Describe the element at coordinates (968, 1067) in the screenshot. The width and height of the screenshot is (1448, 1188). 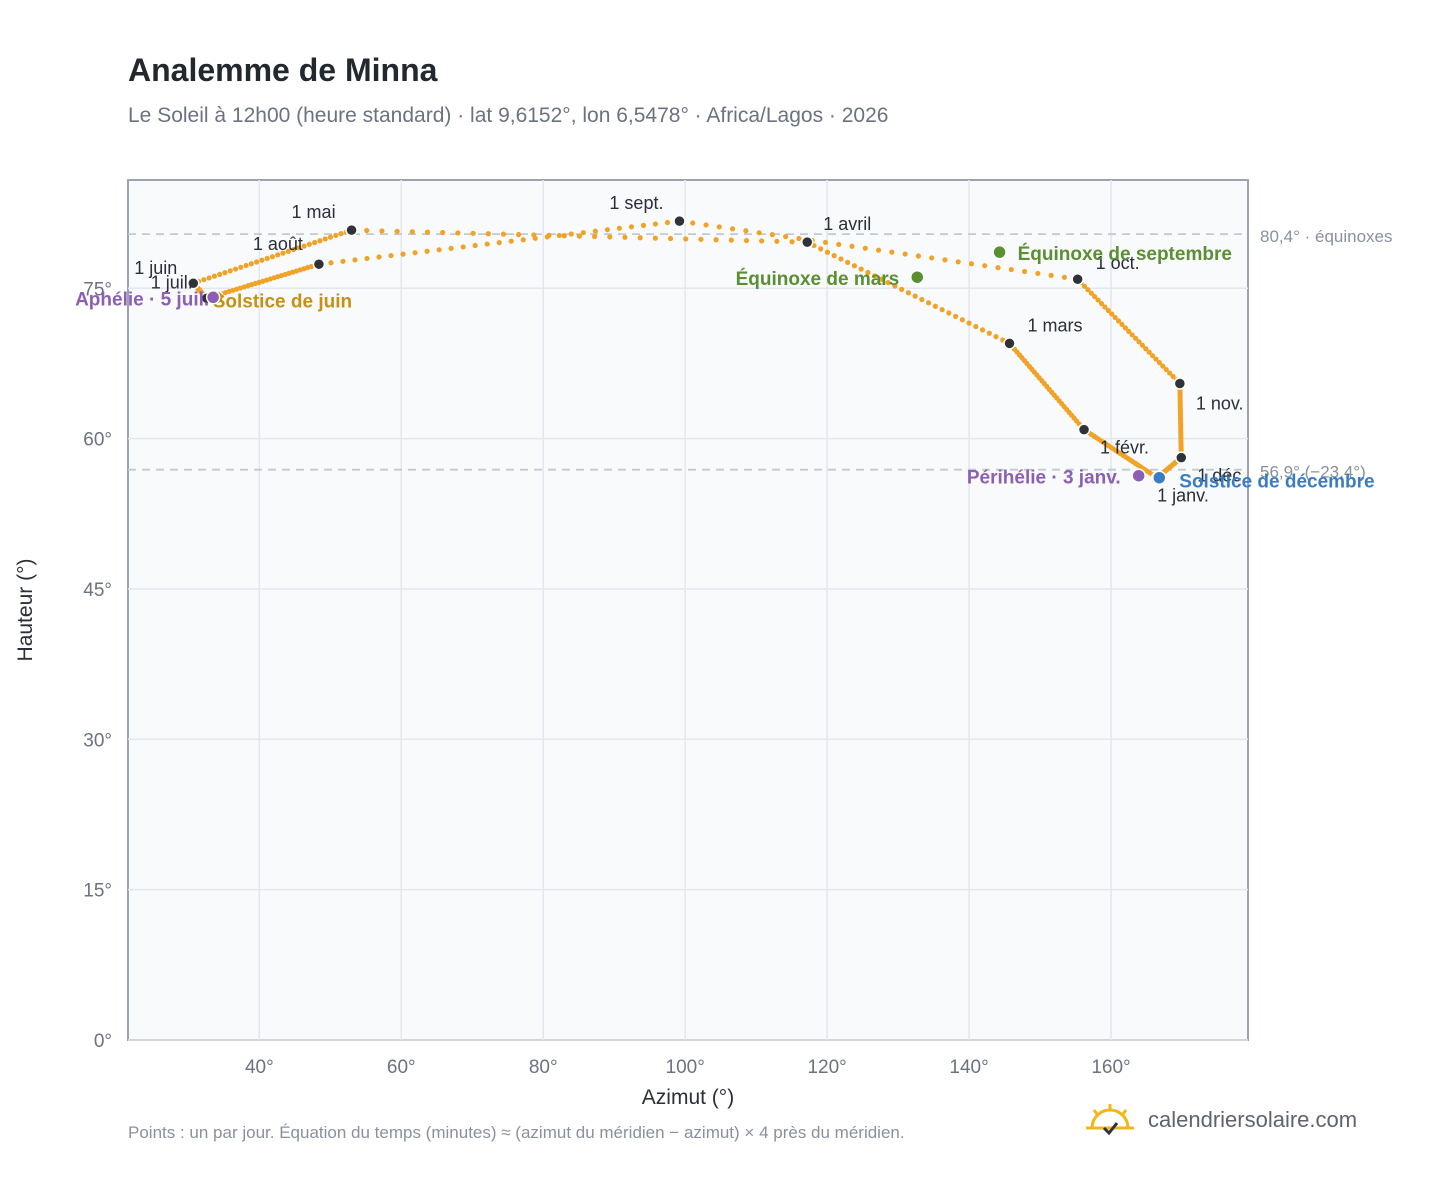
I see `x-tick-label: 140°` at that location.